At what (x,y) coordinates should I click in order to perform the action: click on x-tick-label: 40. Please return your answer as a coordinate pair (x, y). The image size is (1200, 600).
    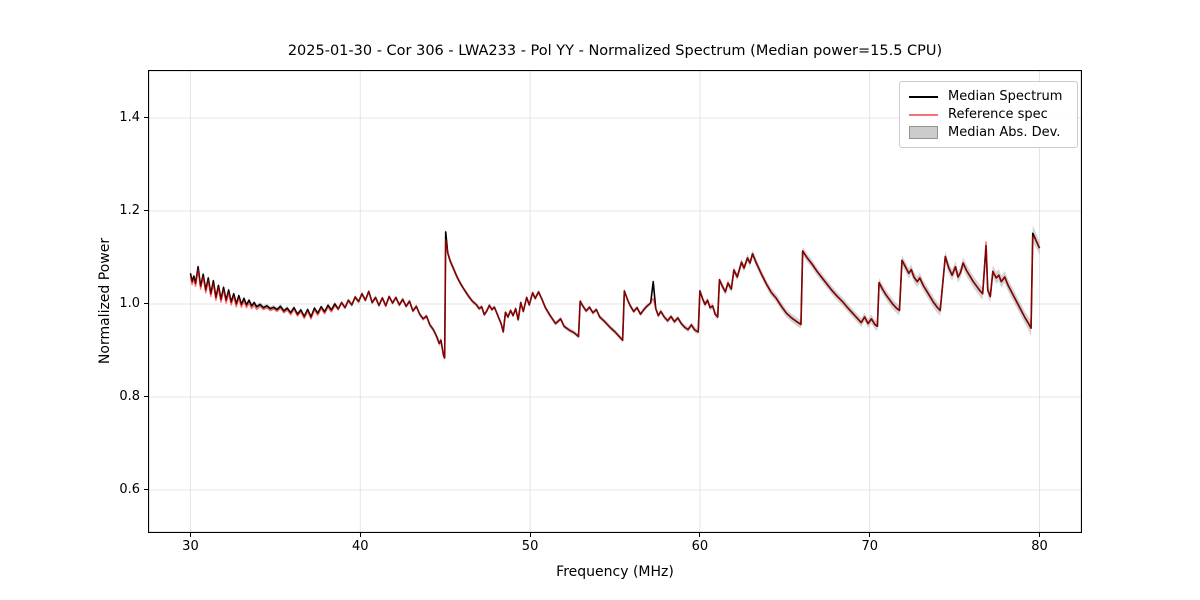
    Looking at the image, I should click on (360, 546).